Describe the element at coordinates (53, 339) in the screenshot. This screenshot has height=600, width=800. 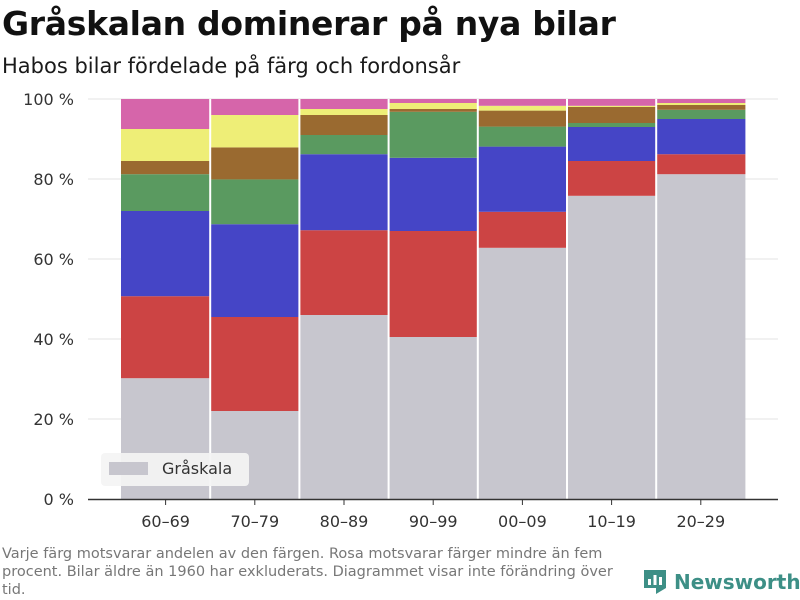
I see `y-tick-label: 40 %` at that location.